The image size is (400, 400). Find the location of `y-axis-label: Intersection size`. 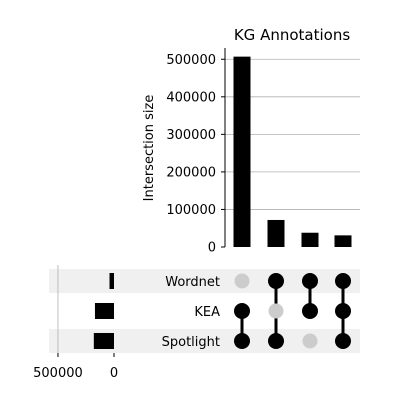

y-axis-label: Intersection size is located at coordinates (149, 148).